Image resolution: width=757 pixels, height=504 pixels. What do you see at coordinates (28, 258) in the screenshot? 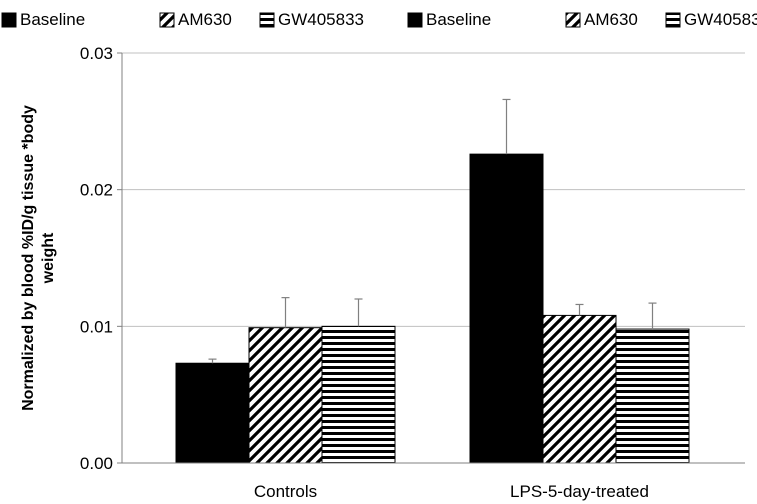
I see `y-axis-label-line-1: Normalized by blood %ID/g tissue *body` at bounding box center [28, 258].